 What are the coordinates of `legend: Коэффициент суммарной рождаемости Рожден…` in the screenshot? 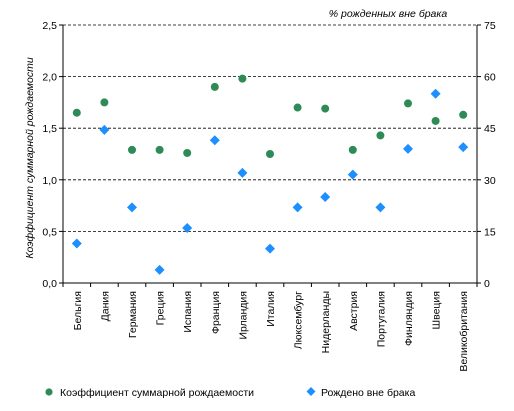 It's located at (230, 393).